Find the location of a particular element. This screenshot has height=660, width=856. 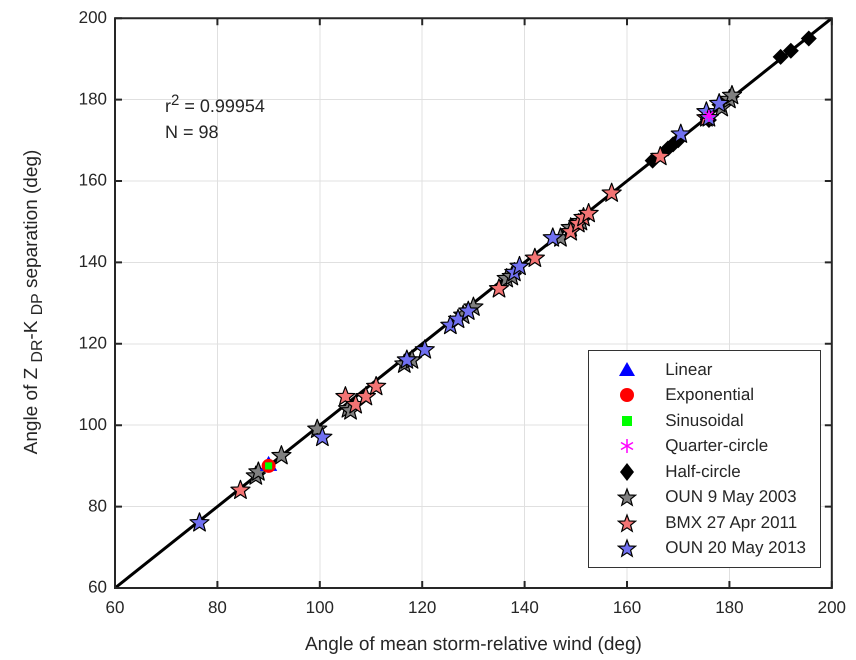

y-tick-label: 200 is located at coordinates (92, 17).